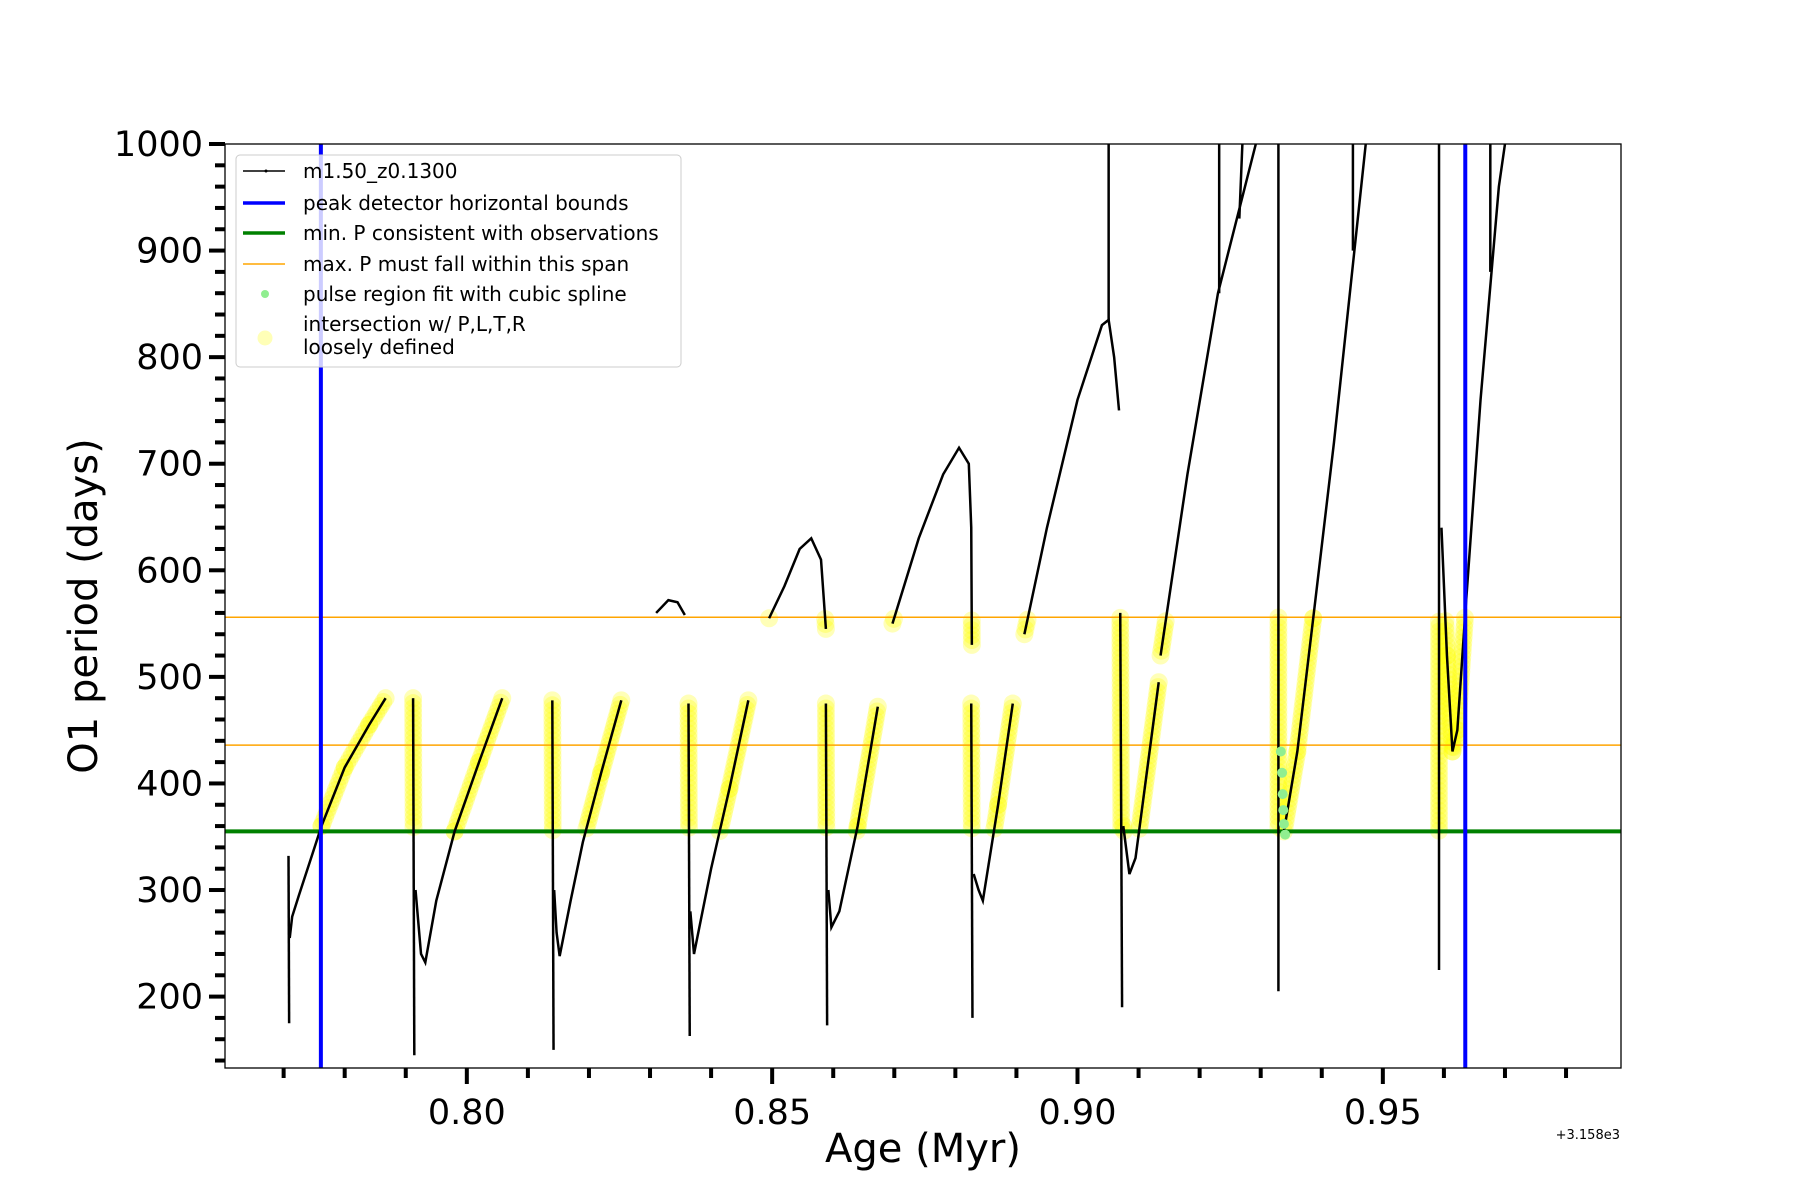  Describe the element at coordinates (925, 1100) in the screenshot. I see `x-axis-ticks: 0.80 0.85 0.90 0.95` at that location.